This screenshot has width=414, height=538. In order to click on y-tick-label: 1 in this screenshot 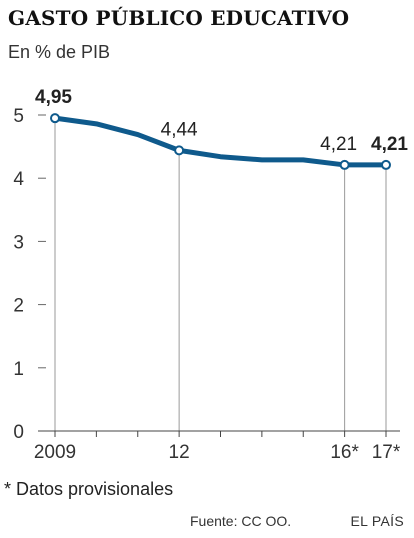, I will do `click(18, 369)`.